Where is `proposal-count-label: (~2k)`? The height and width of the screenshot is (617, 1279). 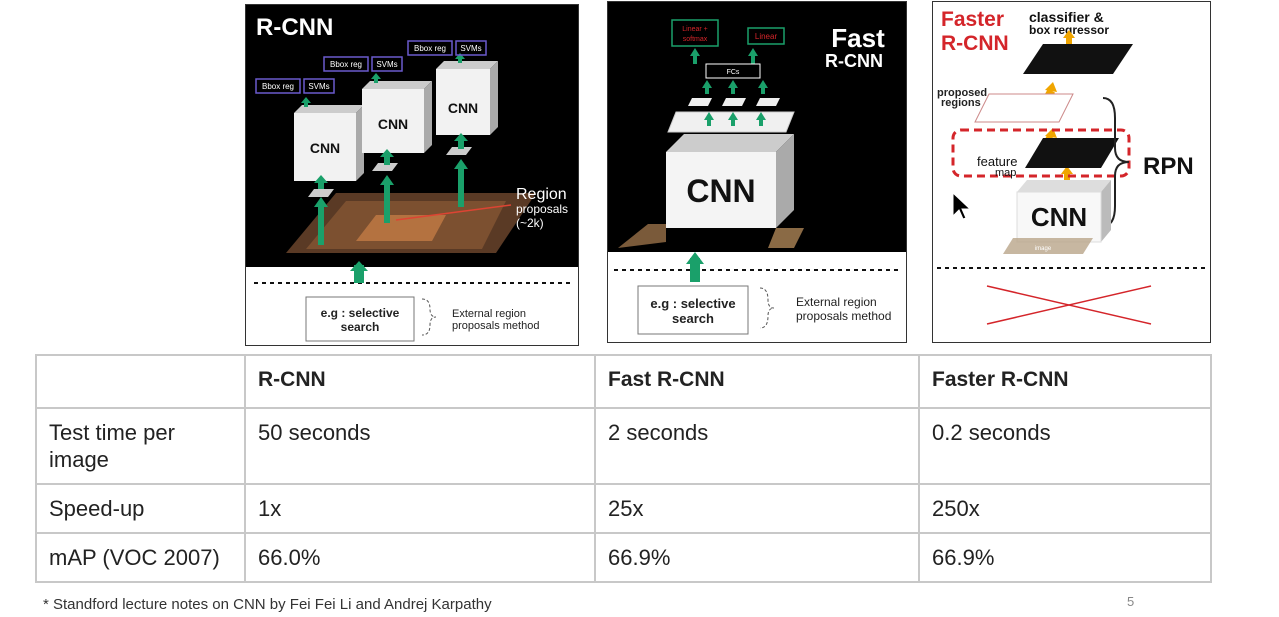
proposal-count-label: (~2k) is located at coordinates (530, 223).